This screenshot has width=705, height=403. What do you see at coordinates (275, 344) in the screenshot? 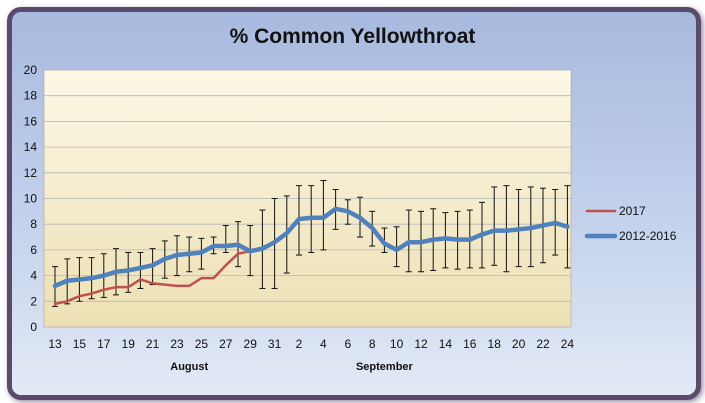
I see `x-tick-label: 31` at bounding box center [275, 344].